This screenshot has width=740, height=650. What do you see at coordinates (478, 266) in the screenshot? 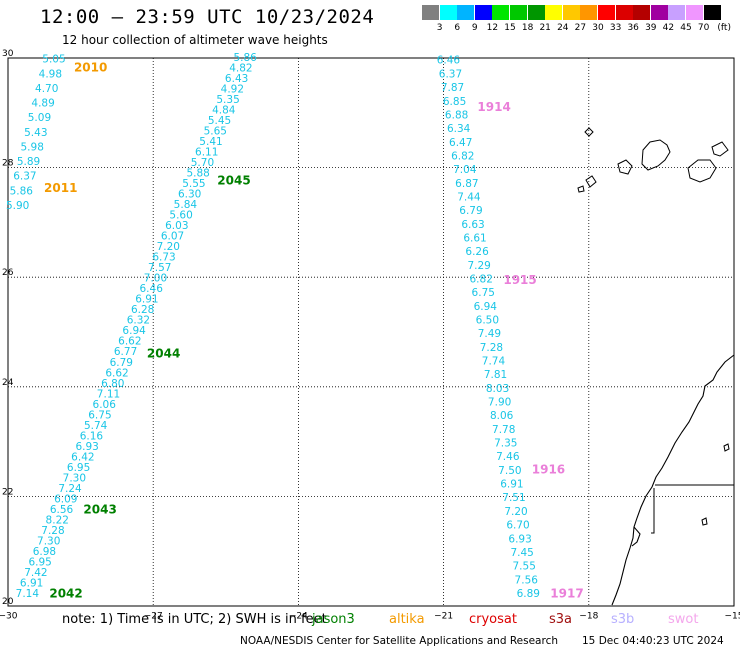
I see `swh-label: 7.29` at bounding box center [478, 266].